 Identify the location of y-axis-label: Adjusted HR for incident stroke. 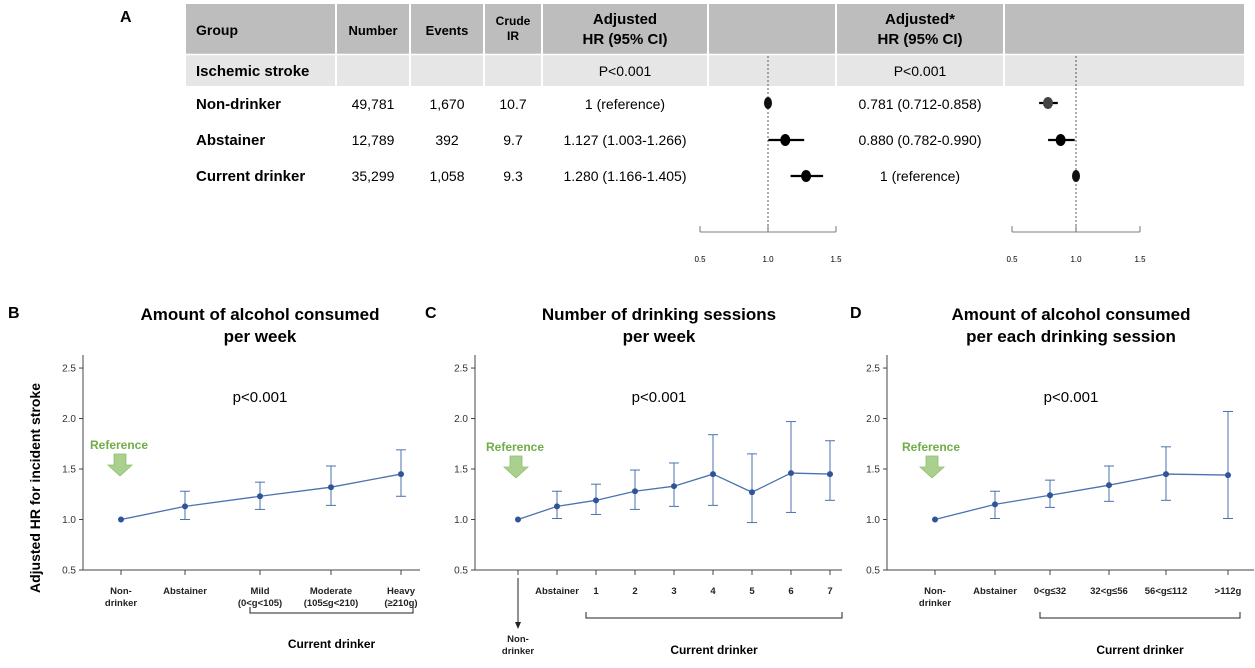
(35, 488).